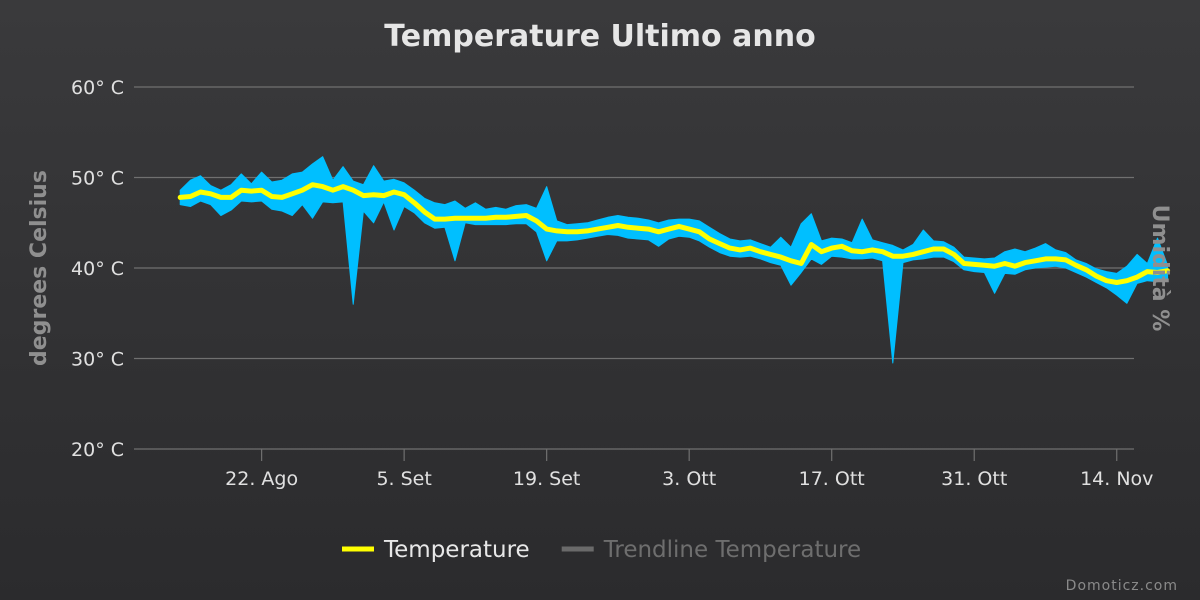 The width and height of the screenshot is (1200, 600). I want to click on legend-item-1: Trendline Temperature, so click(711, 550).